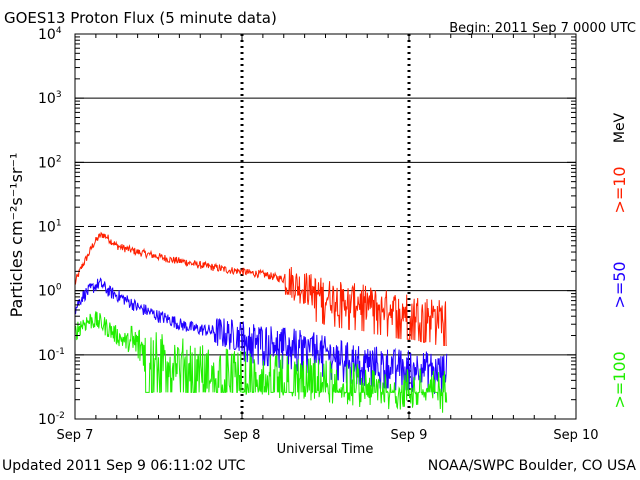 This screenshot has width=640, height=480. Describe the element at coordinates (59, 224) in the screenshot. I see `y-tick-exponent: 1` at that location.